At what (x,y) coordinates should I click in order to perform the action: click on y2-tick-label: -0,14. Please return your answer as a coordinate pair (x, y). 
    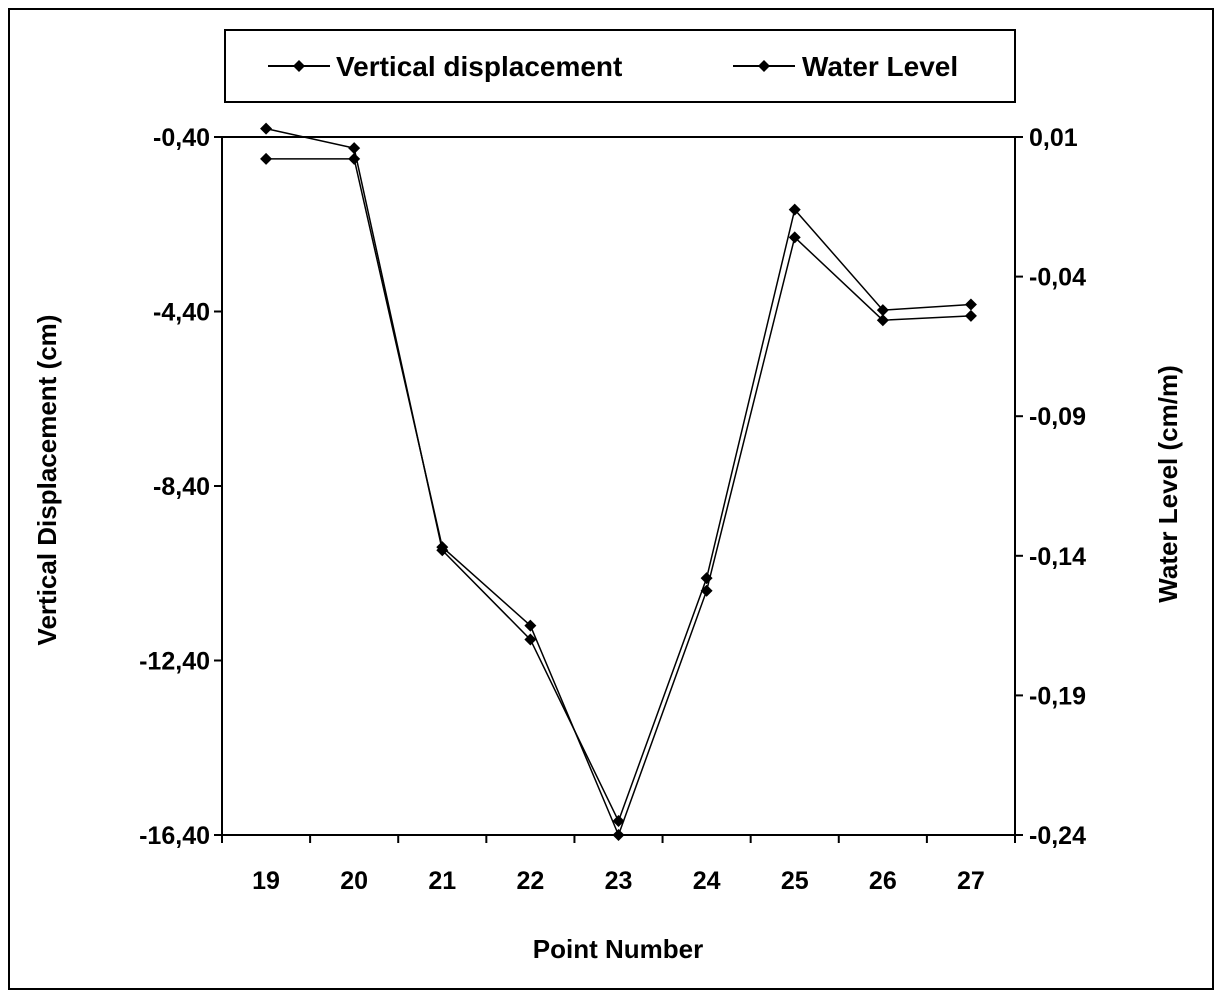
    Looking at the image, I should click on (1057, 557).